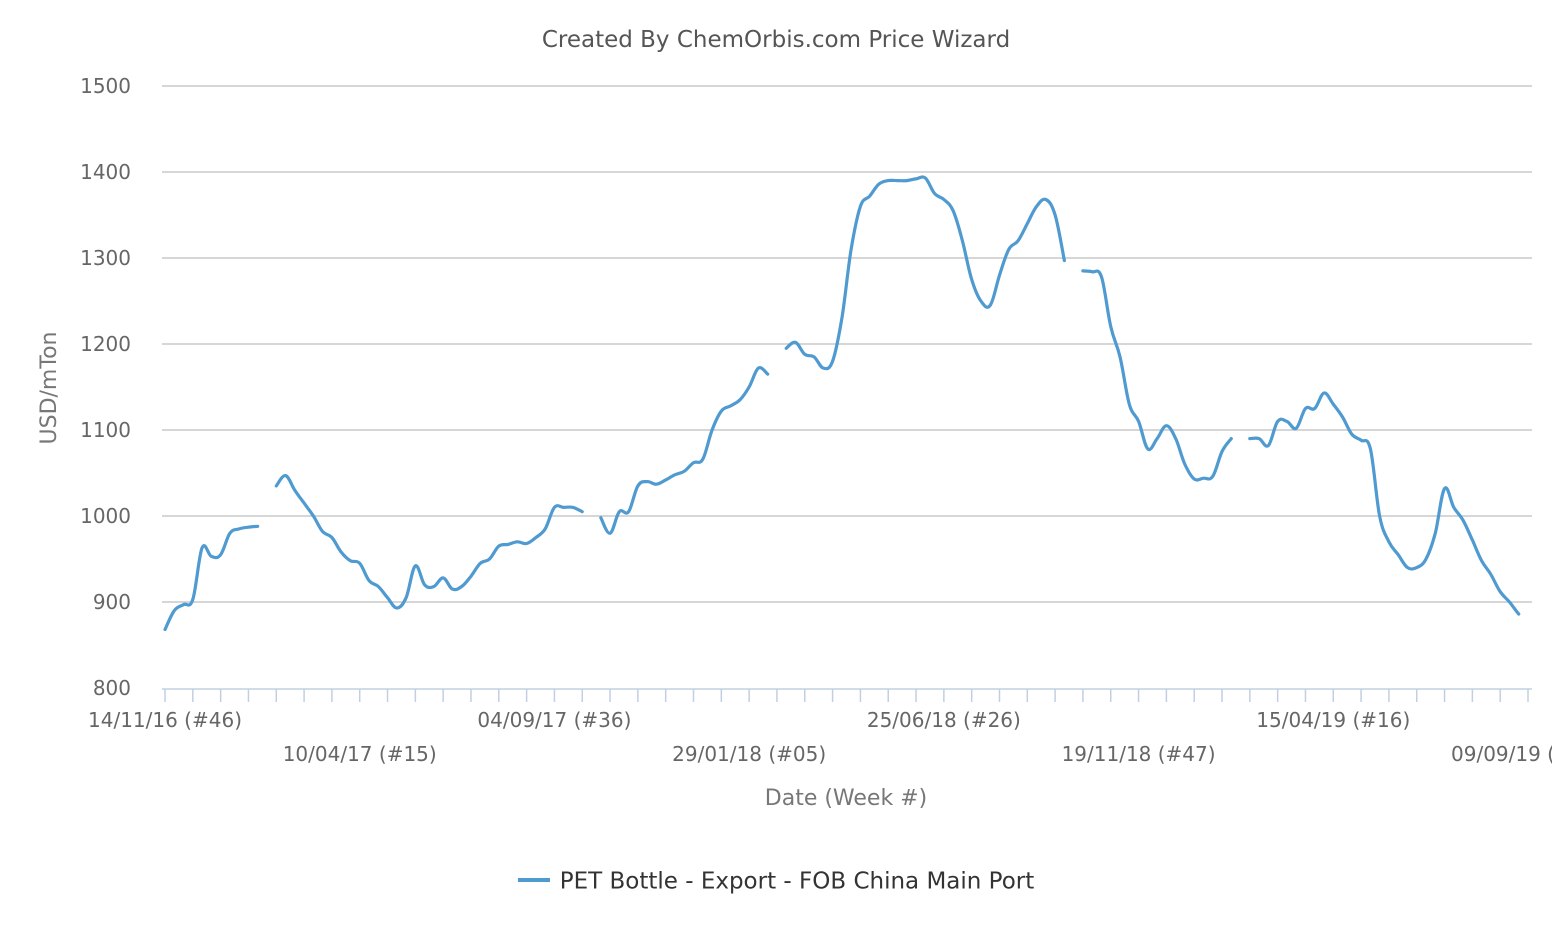  I want to click on y-tick-label: 1100, so click(105, 430).